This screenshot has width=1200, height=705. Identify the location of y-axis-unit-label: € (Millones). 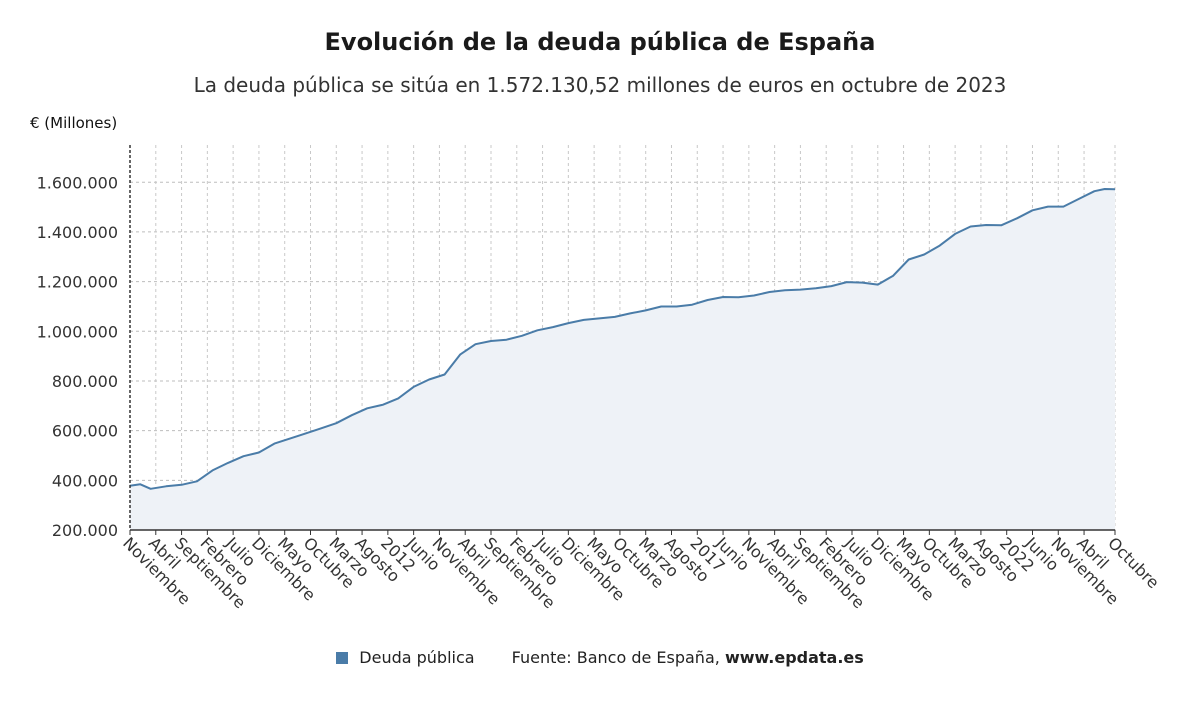
(74, 123).